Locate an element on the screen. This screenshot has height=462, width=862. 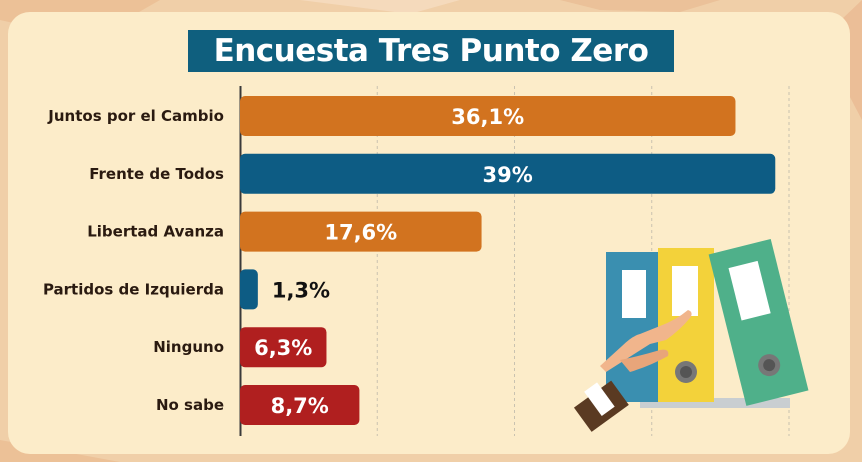
value-label: 8,7% is located at coordinates (300, 406).